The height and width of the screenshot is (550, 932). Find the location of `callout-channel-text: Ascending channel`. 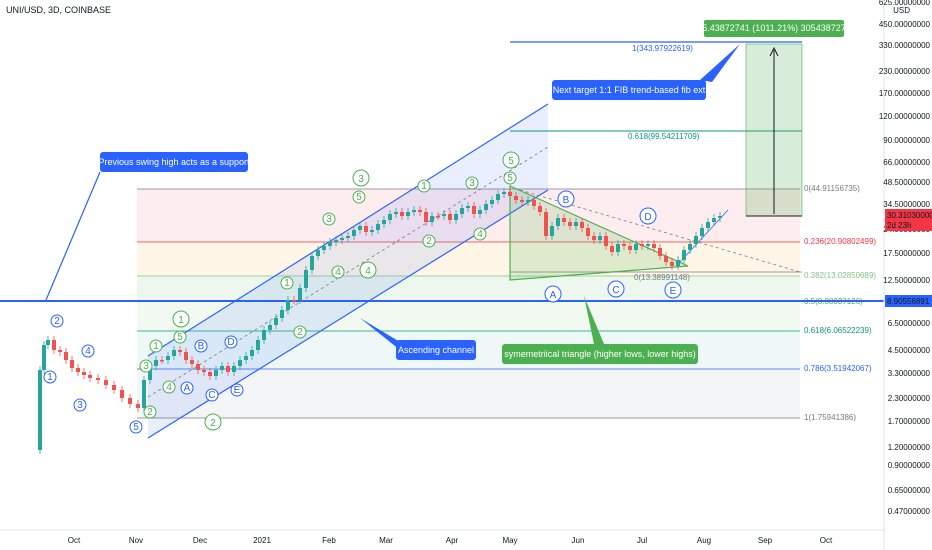

callout-channel-text: Ascending channel is located at coordinates (436, 350).